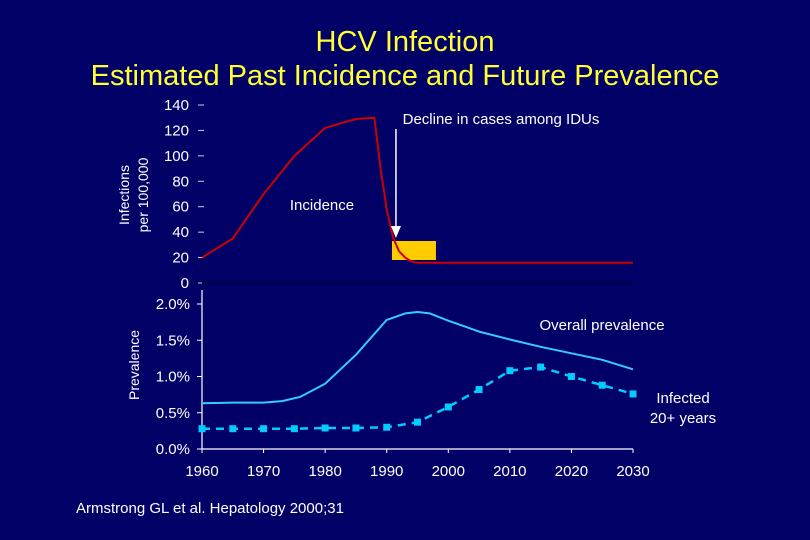 The height and width of the screenshot is (540, 810). I want to click on x-tick-label: 2010, so click(509, 471).